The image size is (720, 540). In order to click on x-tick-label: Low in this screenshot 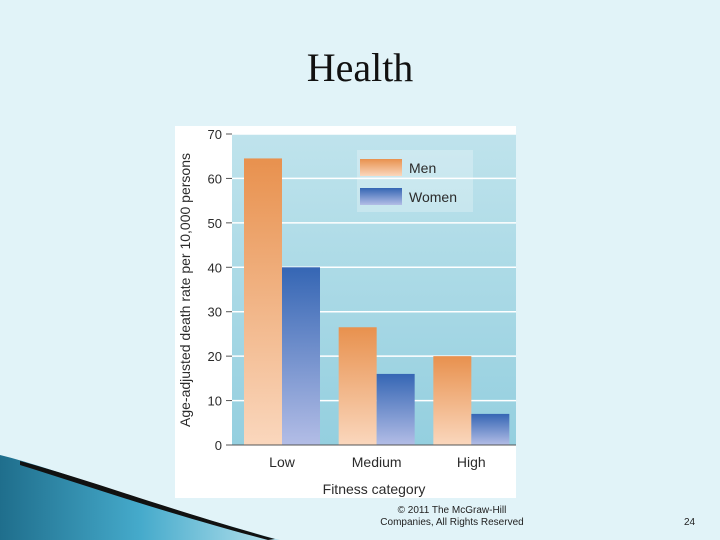, I will do `click(282, 462)`.